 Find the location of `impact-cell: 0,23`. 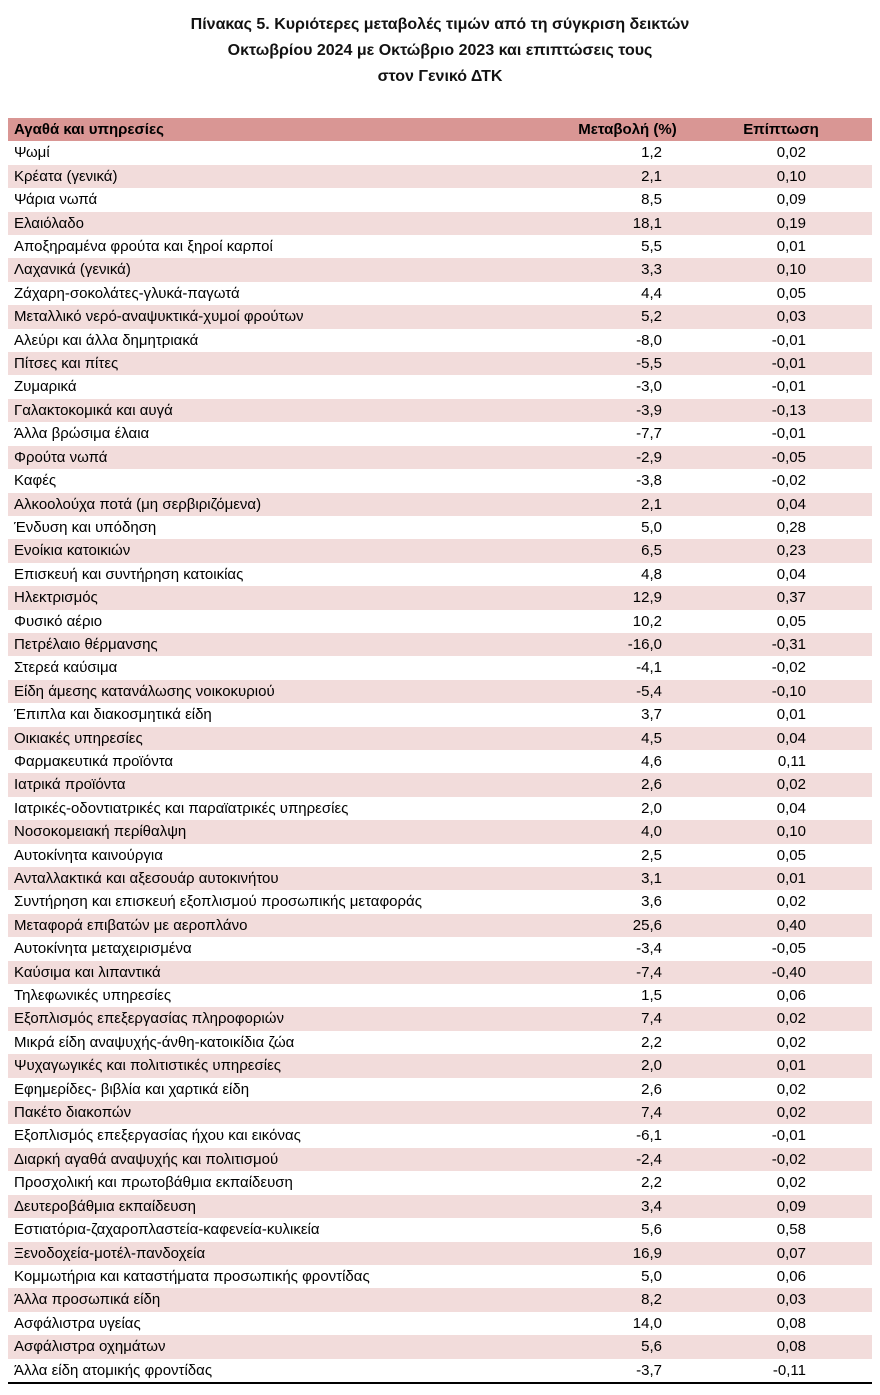

impact-cell: 0,23 is located at coordinates (791, 551).